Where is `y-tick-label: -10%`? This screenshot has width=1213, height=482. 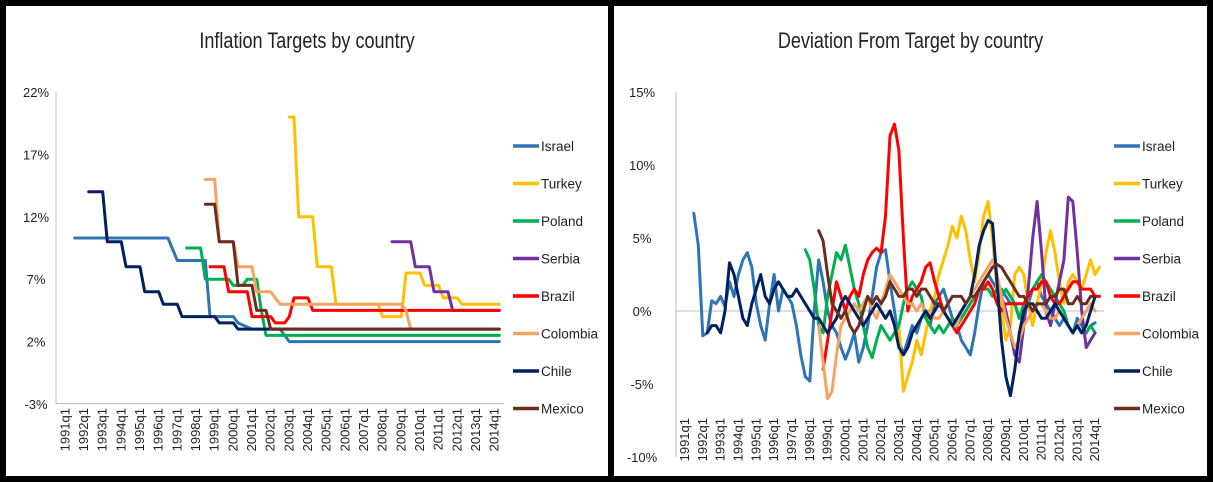
y-tick-label: -10% is located at coordinates (642, 457).